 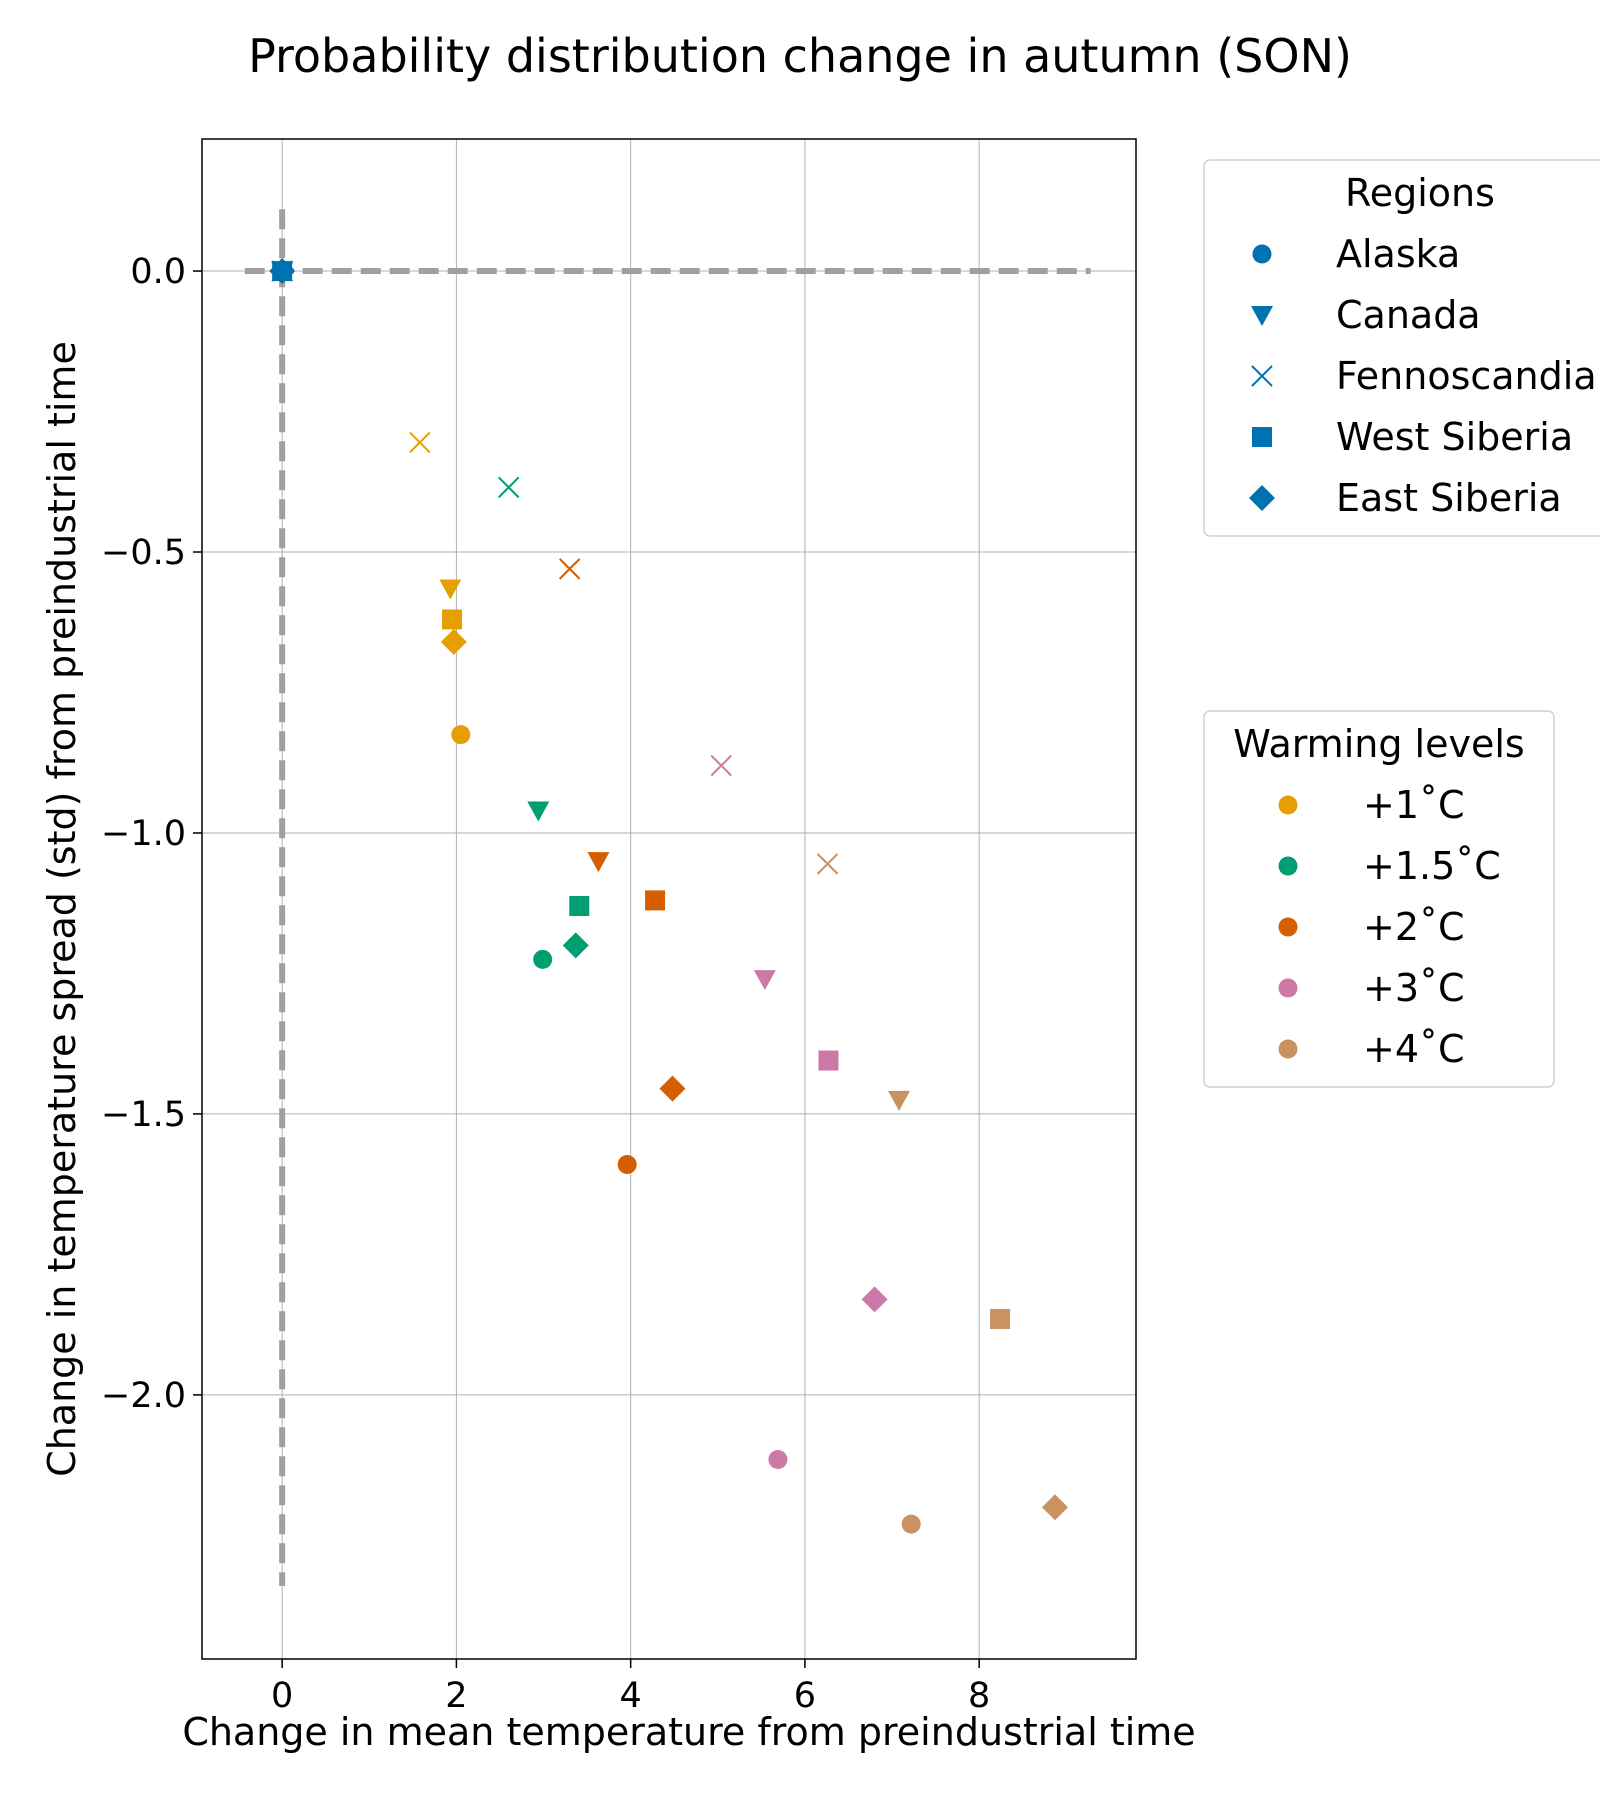 I want to click on x-tick-label: 2, so click(x=456, y=1696).